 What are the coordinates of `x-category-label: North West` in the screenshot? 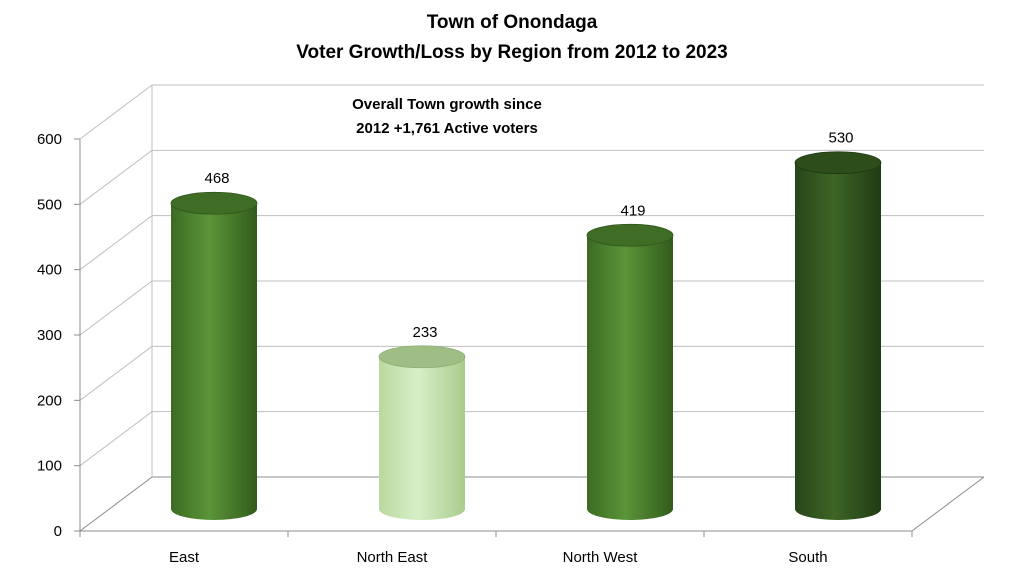 It's located at (601, 557).